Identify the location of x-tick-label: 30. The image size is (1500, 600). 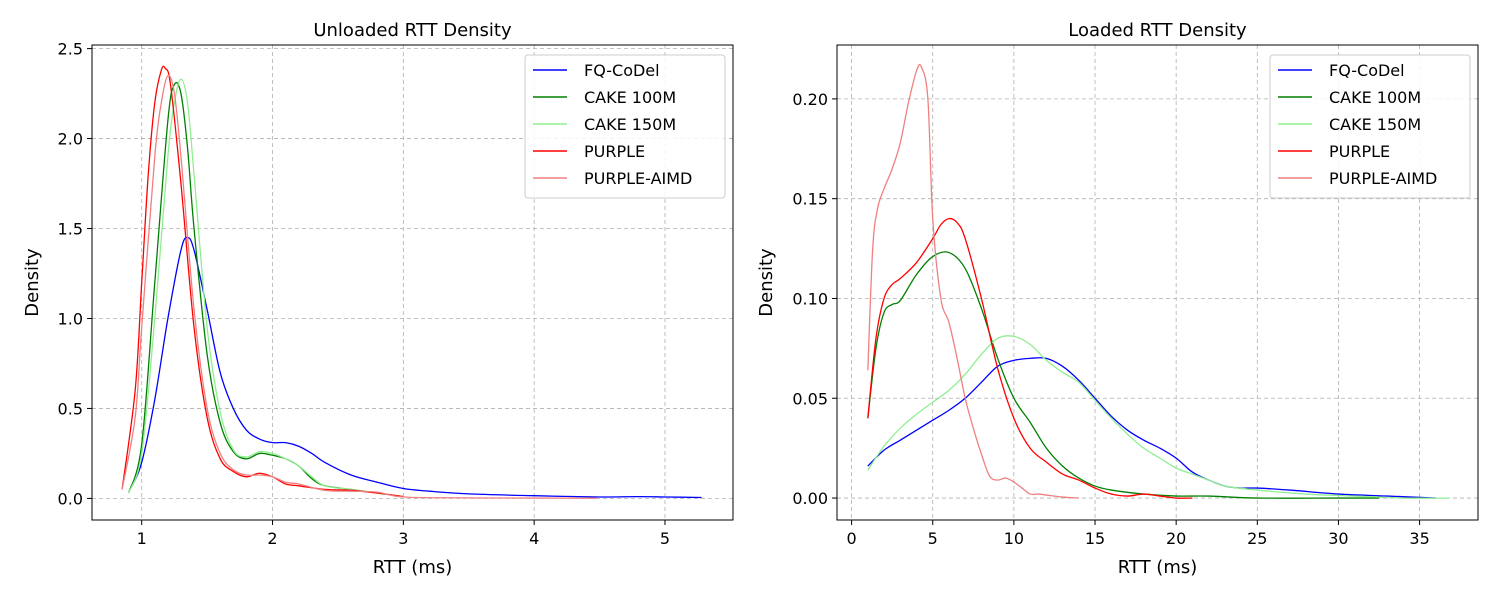
(1338, 538).